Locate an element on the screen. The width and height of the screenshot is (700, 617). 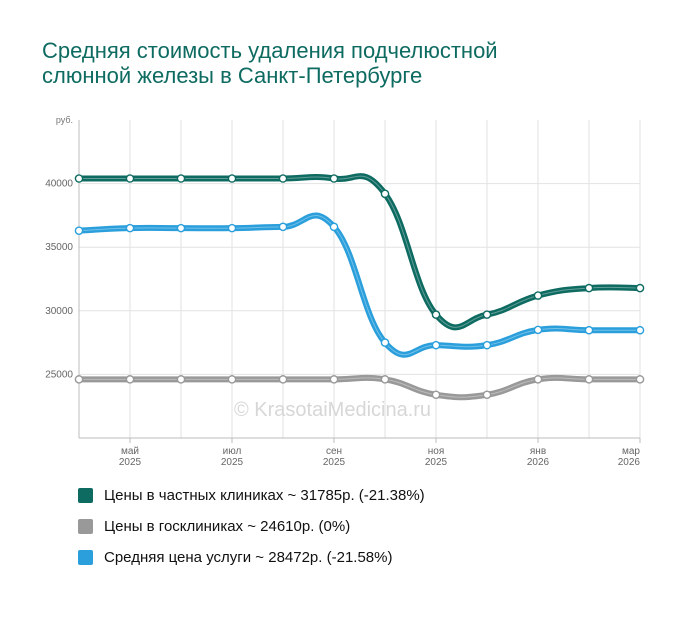
x-tick-label-month: сен is located at coordinates (334, 451).